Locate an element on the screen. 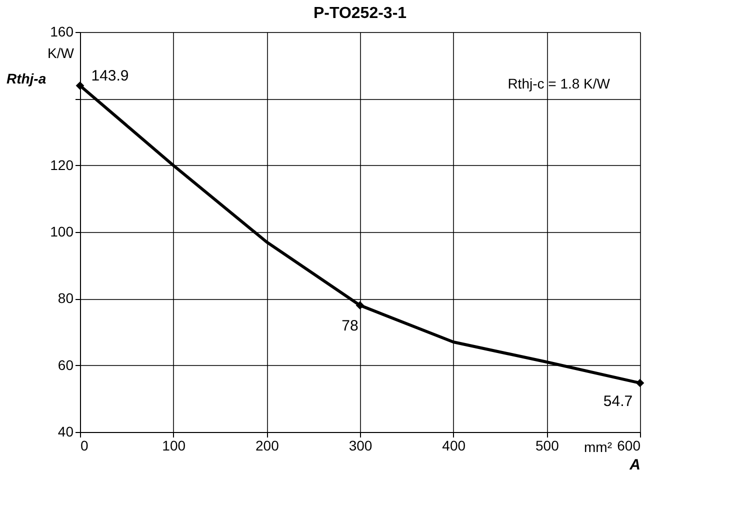  text: mm² is located at coordinates (598, 447).